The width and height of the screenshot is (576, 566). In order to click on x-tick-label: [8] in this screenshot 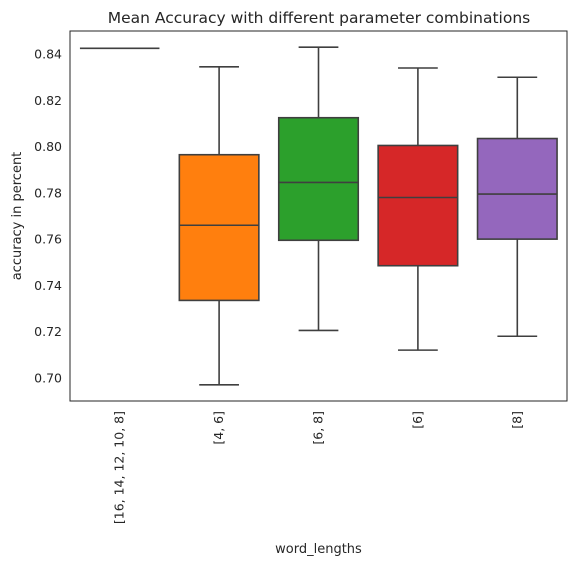, I will do `click(516, 420)`.